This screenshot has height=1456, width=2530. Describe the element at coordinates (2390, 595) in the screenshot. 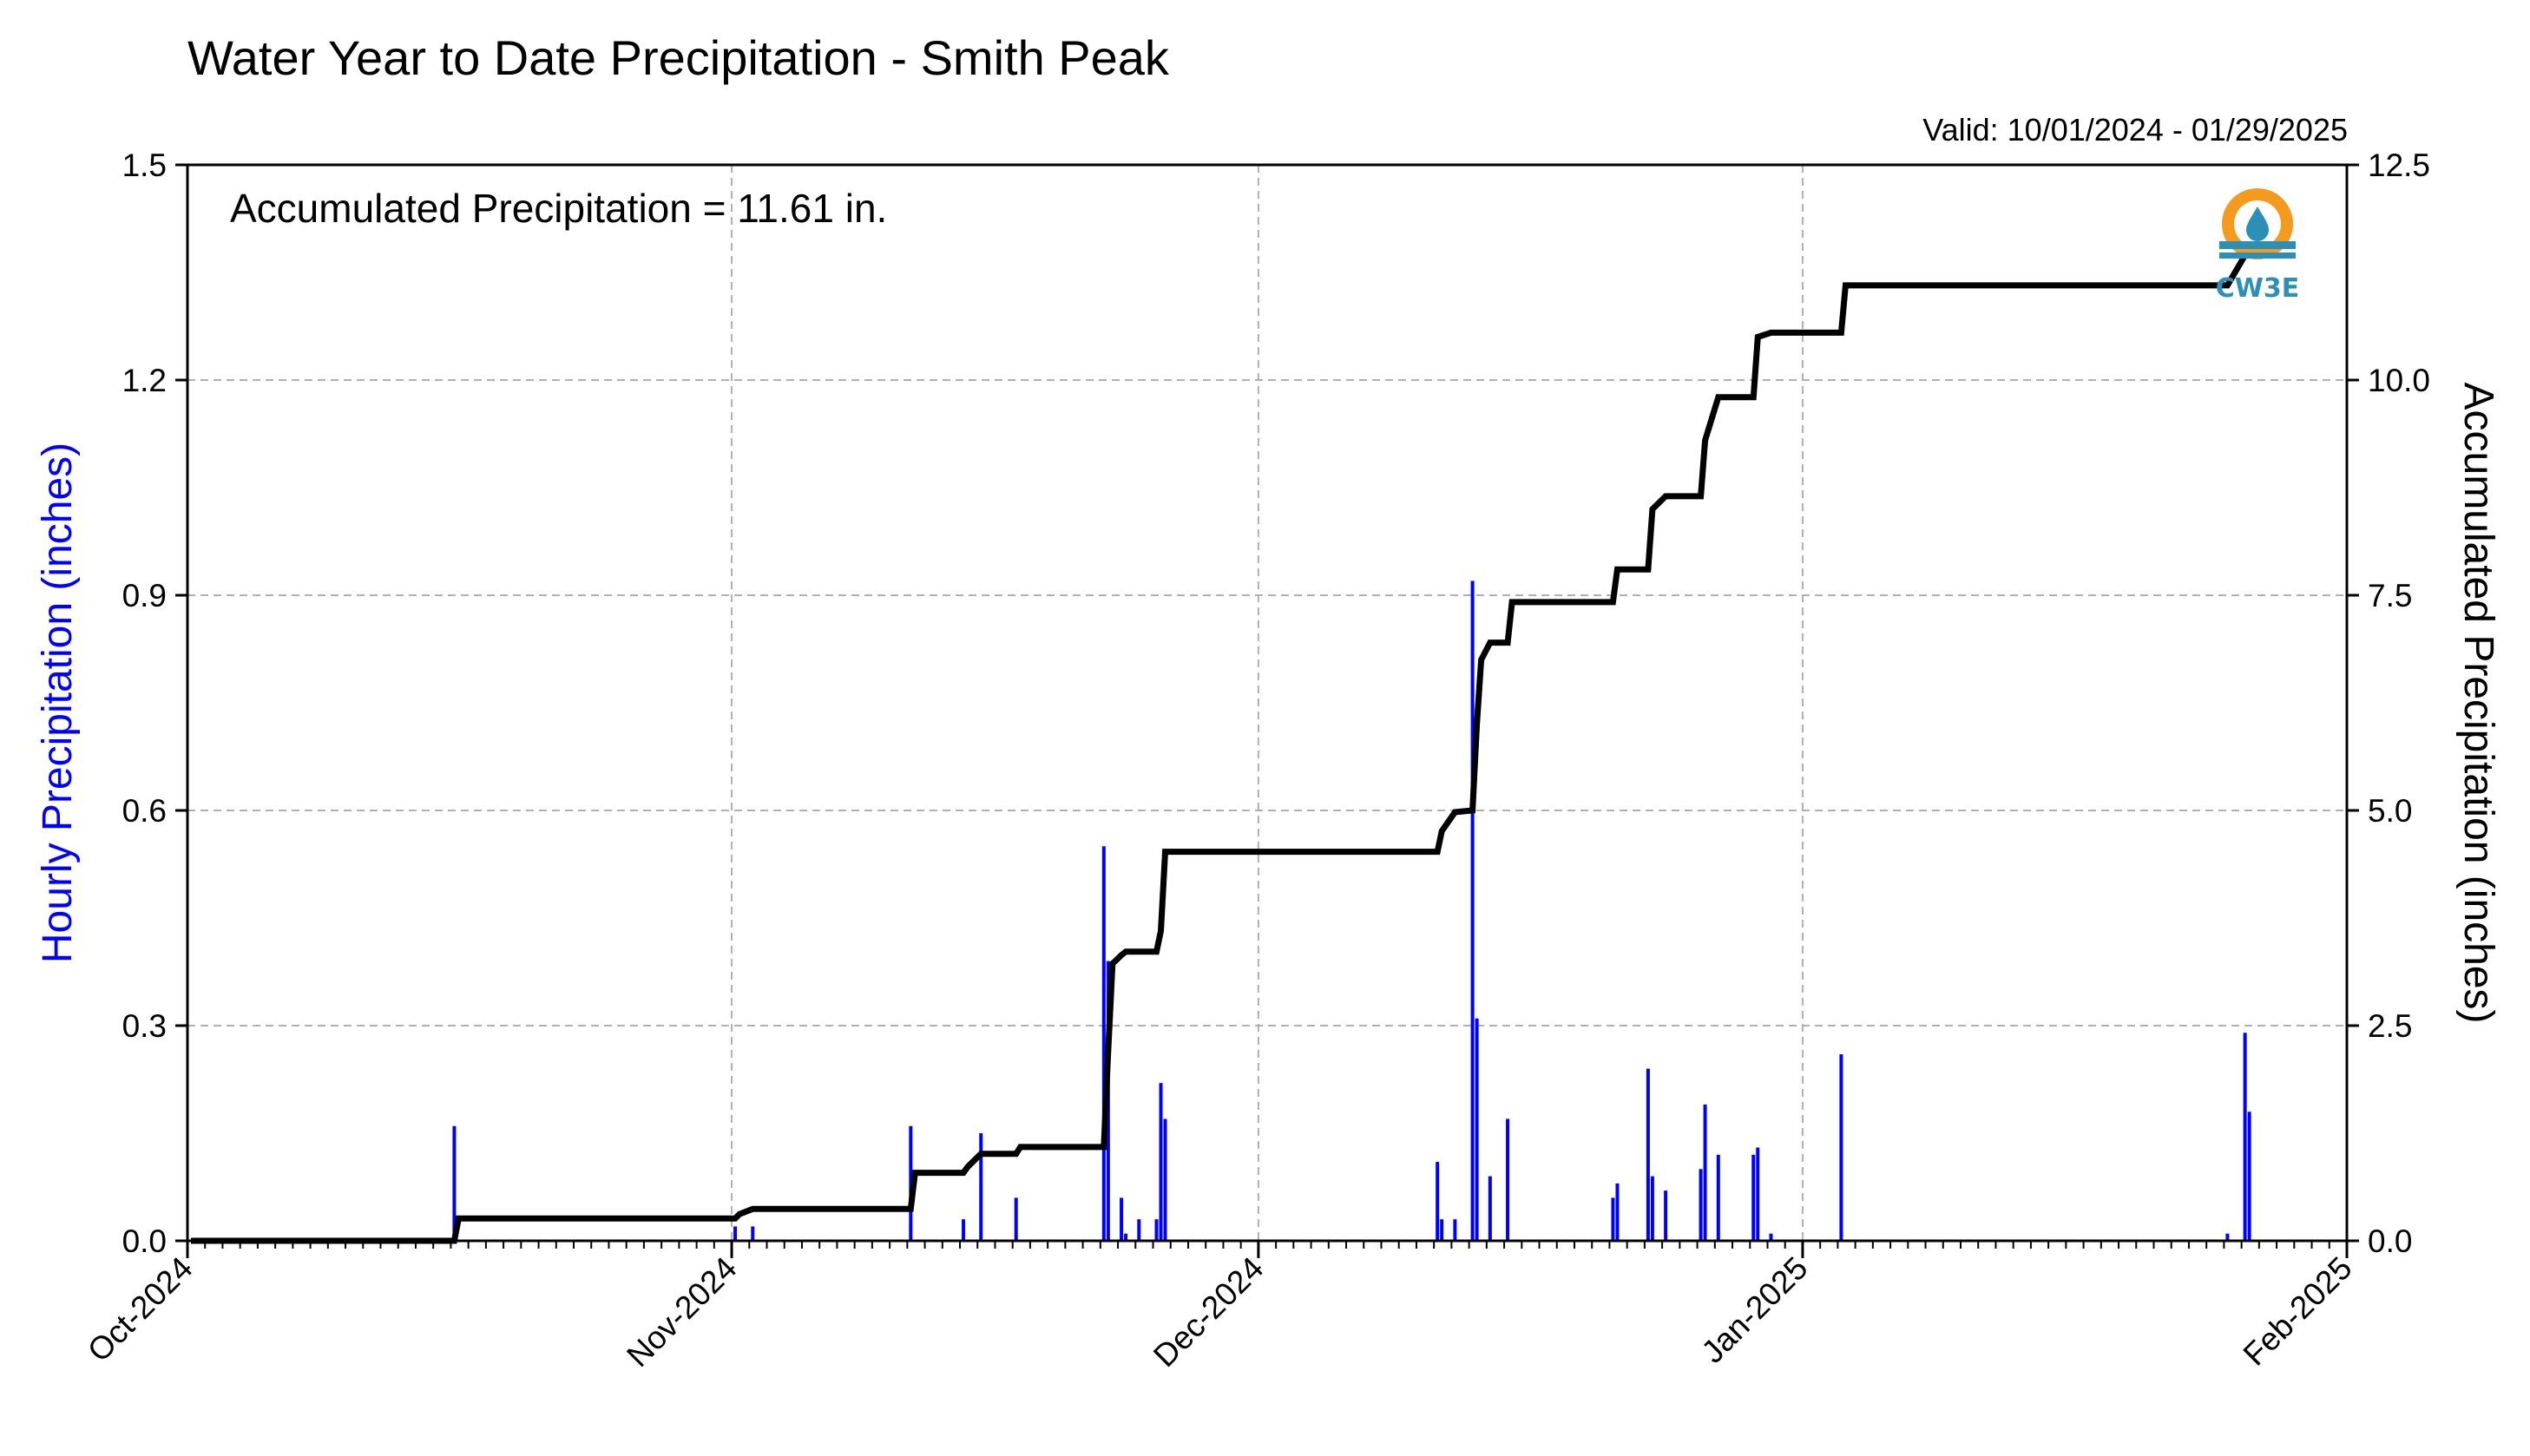

I see `right-tick-label: 7.5` at that location.